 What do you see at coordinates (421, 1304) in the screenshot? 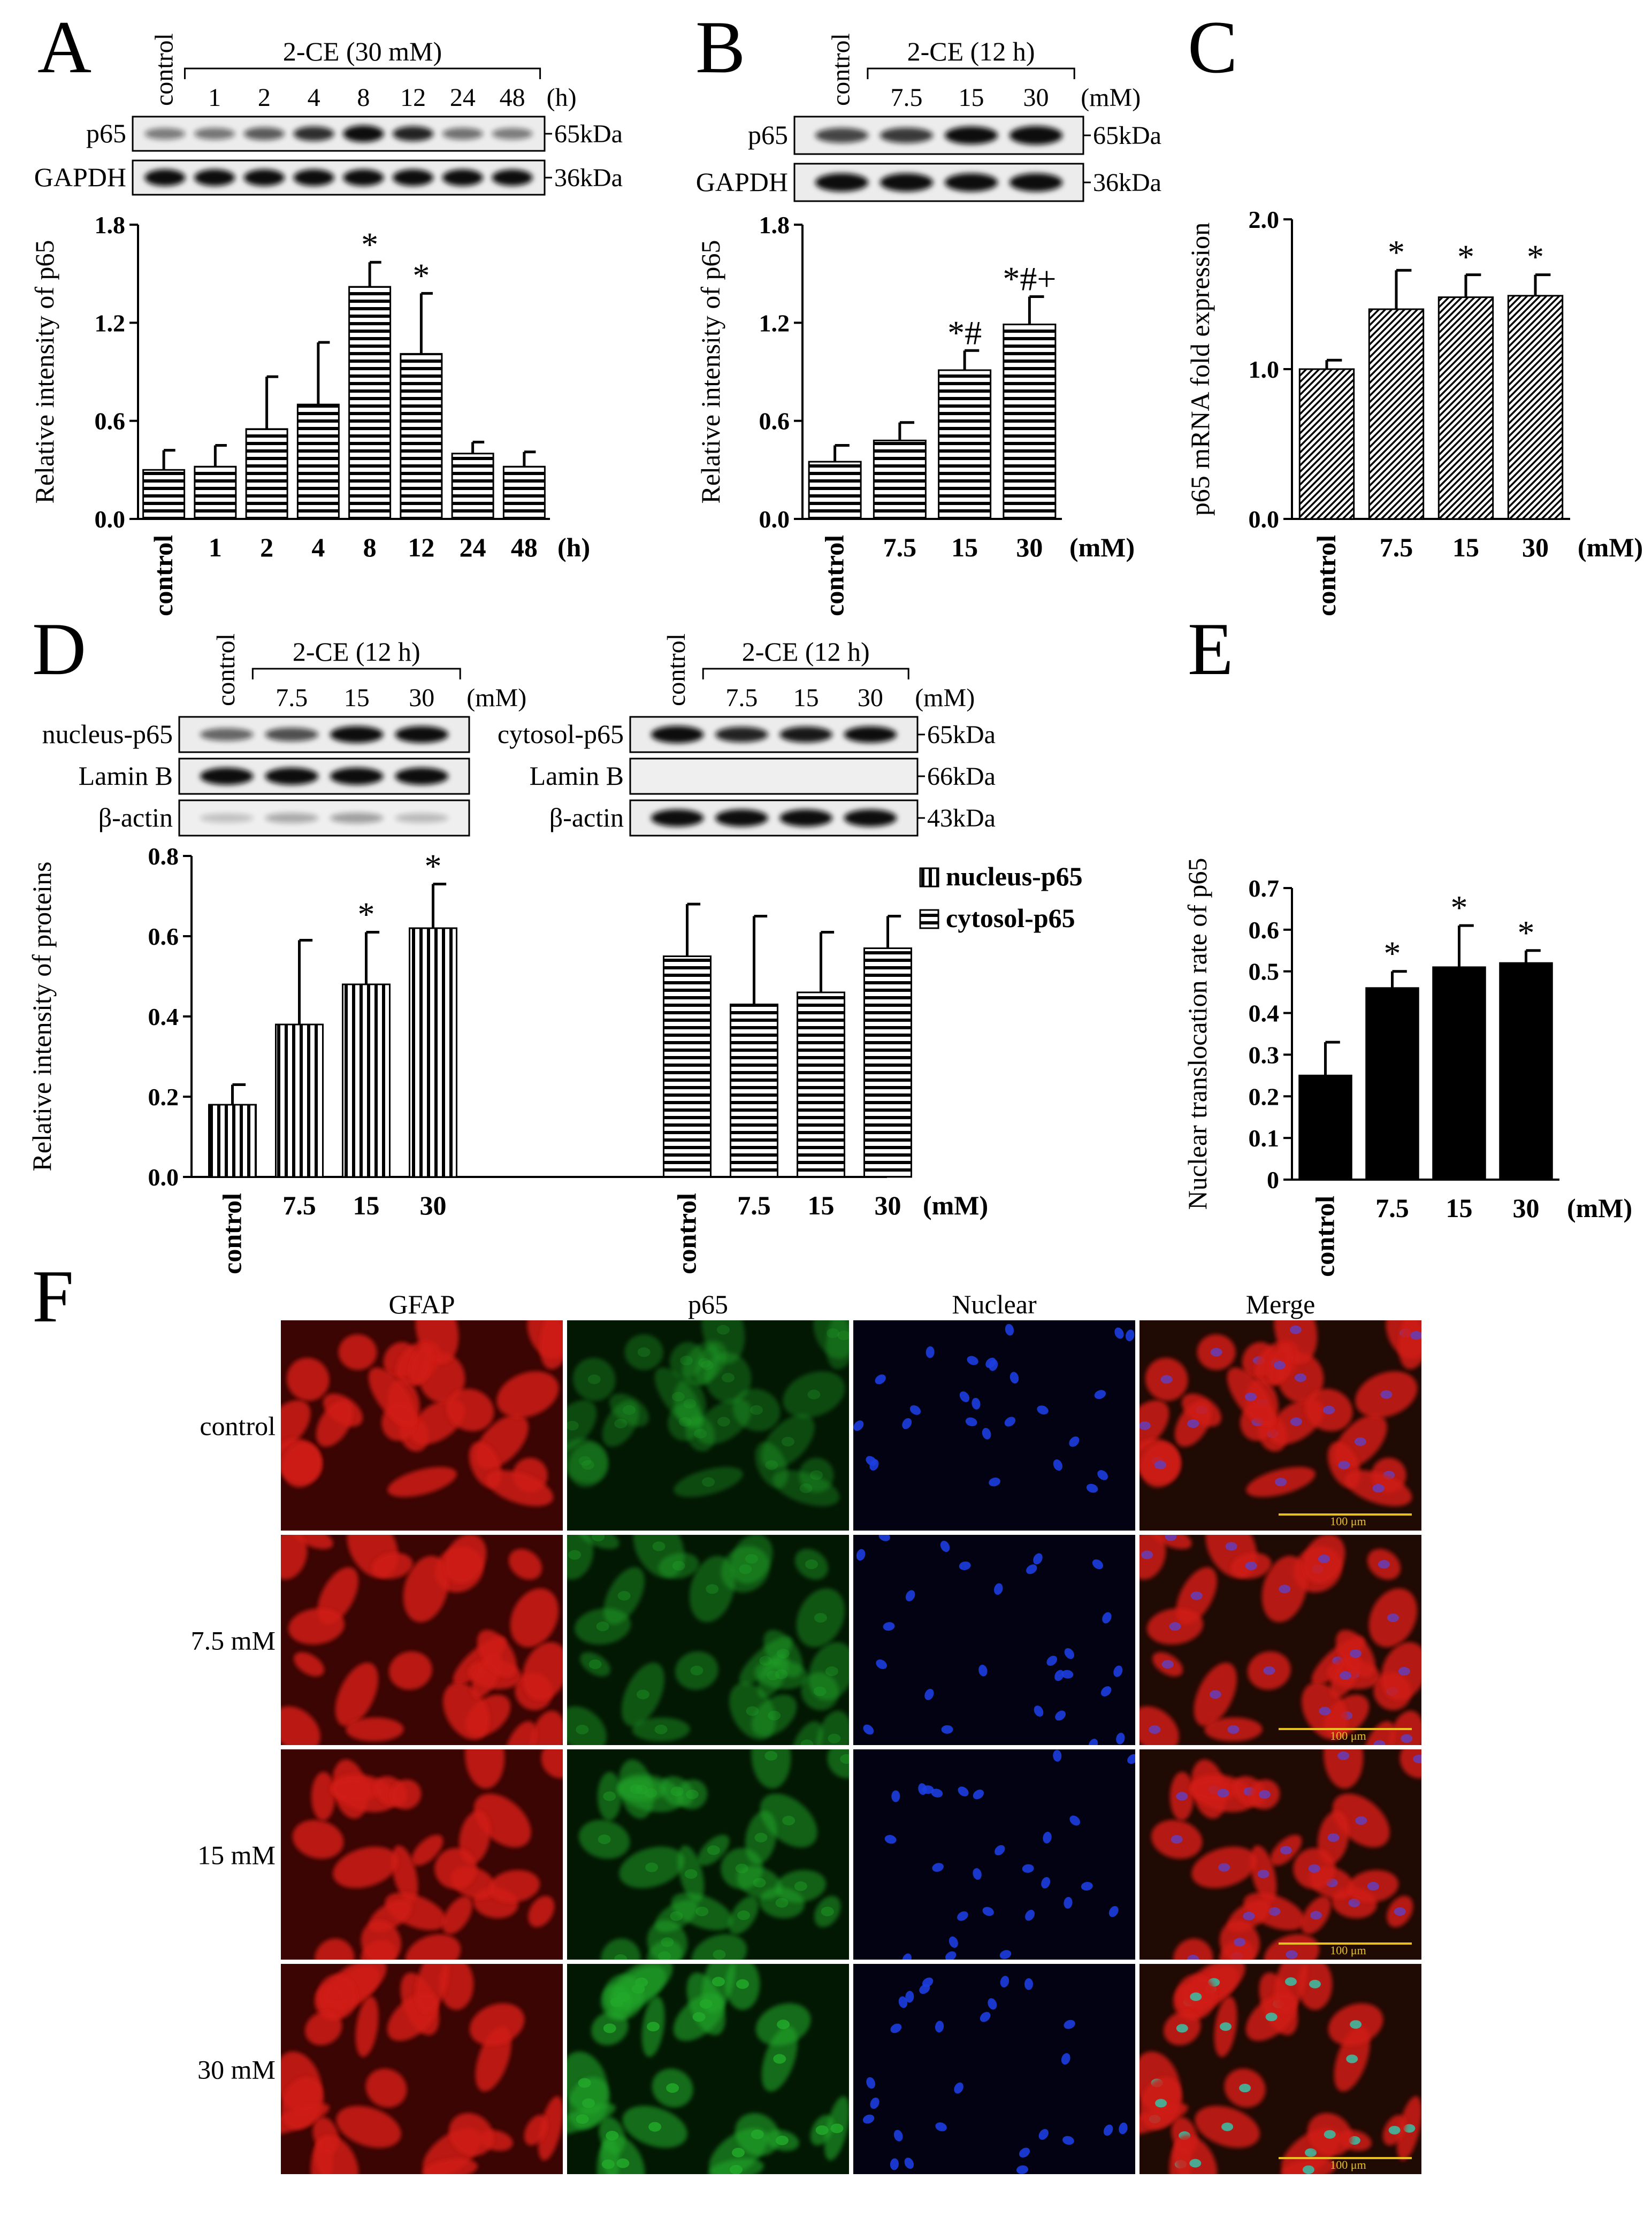
I see `micrograph-column-label: GFAP` at bounding box center [421, 1304].